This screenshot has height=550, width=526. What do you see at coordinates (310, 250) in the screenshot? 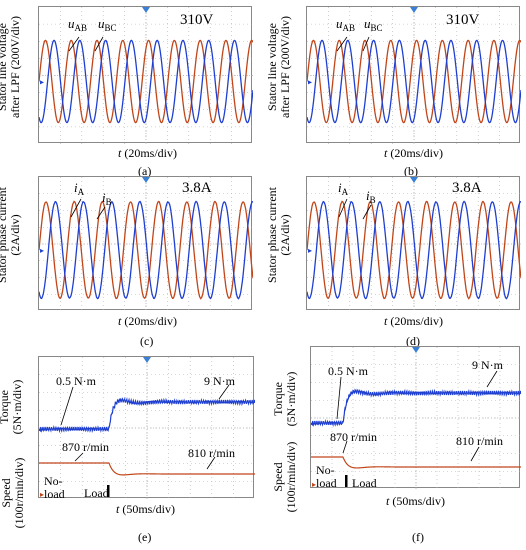
I see `scope-d-ch-marker: ▸` at bounding box center [310, 250].